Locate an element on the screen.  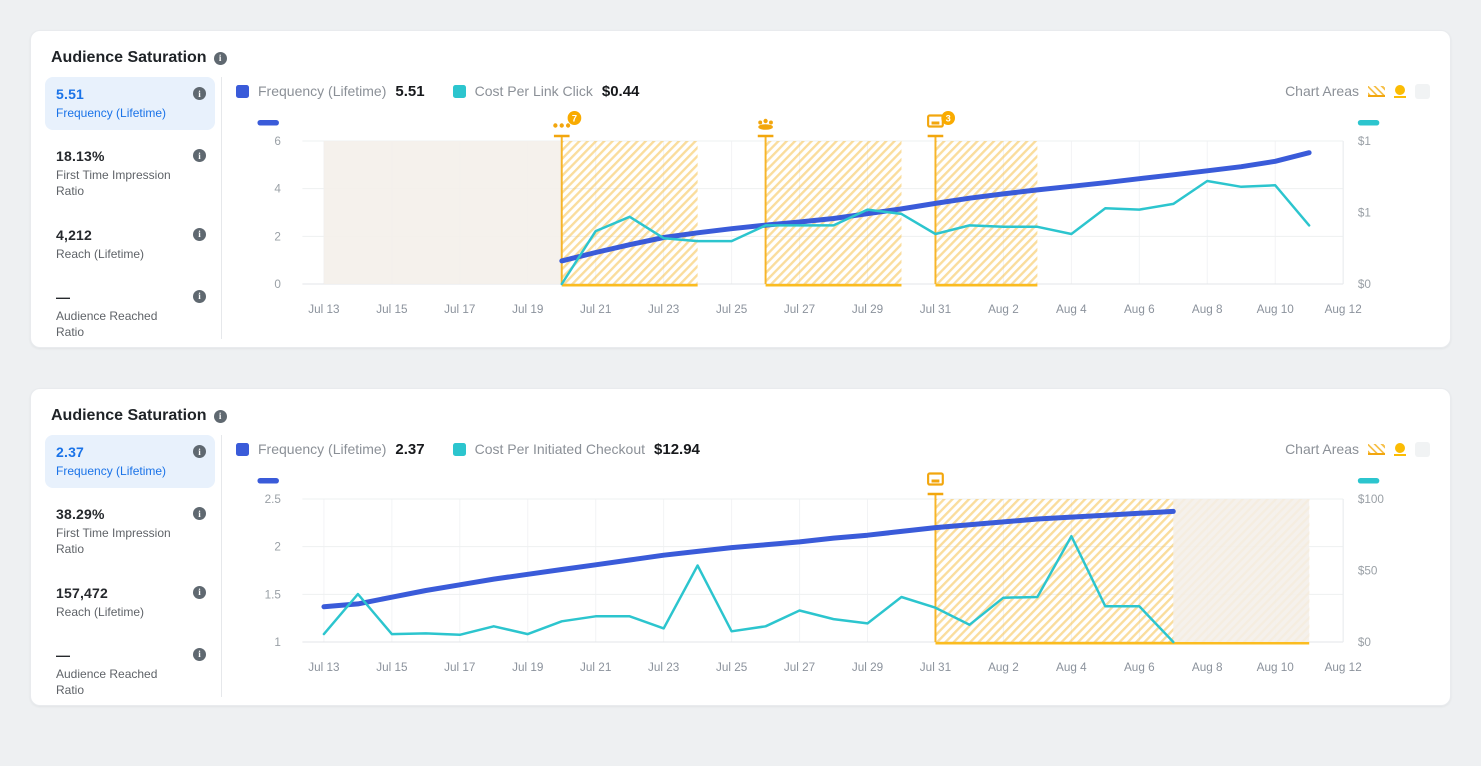
svg-text: Jul 23 is located at coordinates (664, 667).